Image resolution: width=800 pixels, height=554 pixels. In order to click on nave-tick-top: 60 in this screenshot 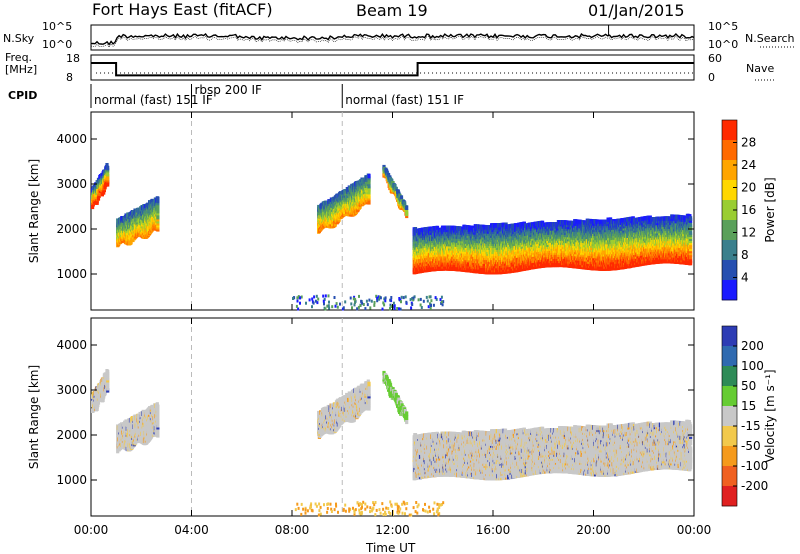, I will do `click(715, 58)`.